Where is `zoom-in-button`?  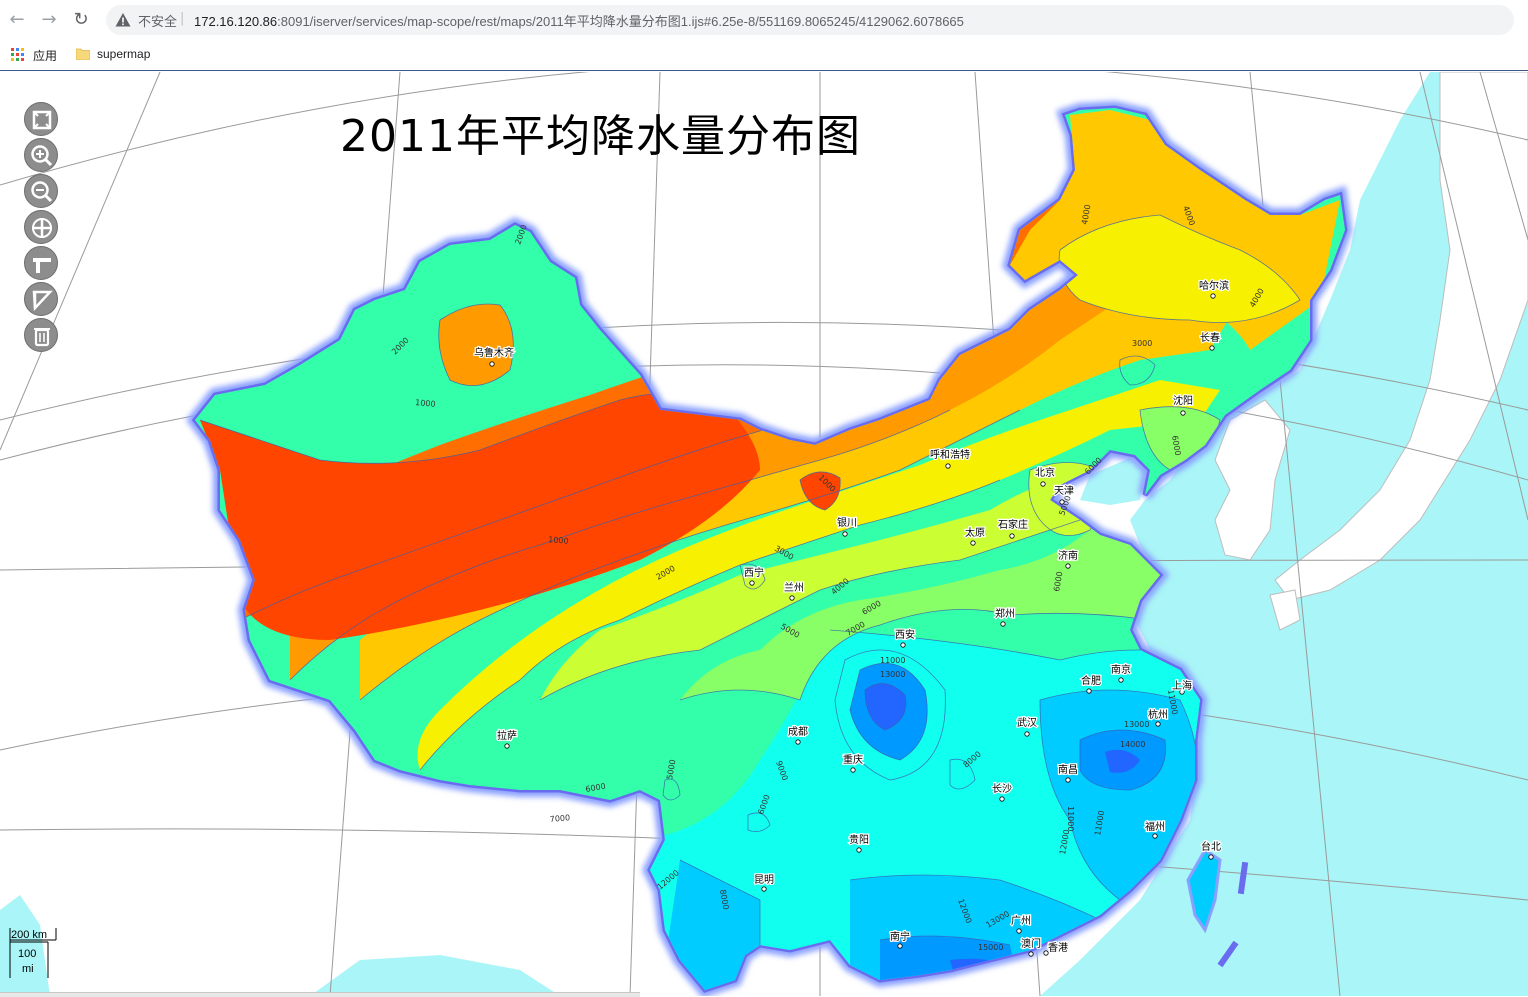 zoom-in-button is located at coordinates (41, 155).